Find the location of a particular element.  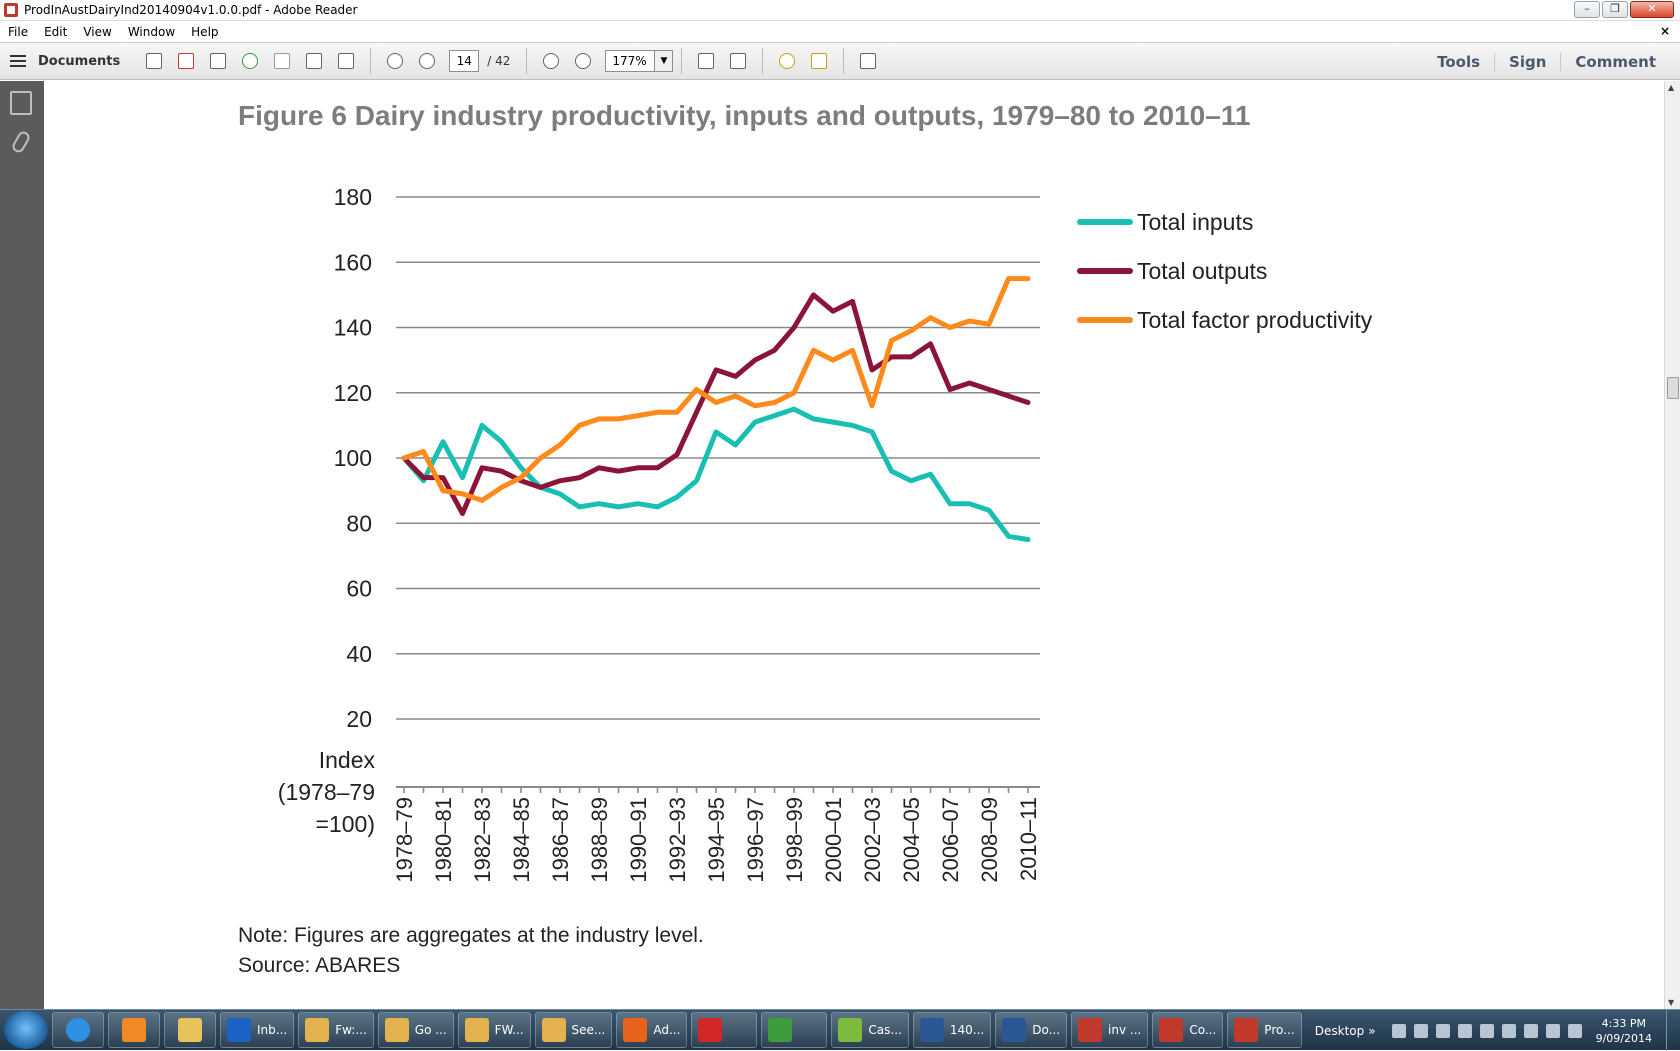

internet-explorer-icon is located at coordinates (78, 1030).